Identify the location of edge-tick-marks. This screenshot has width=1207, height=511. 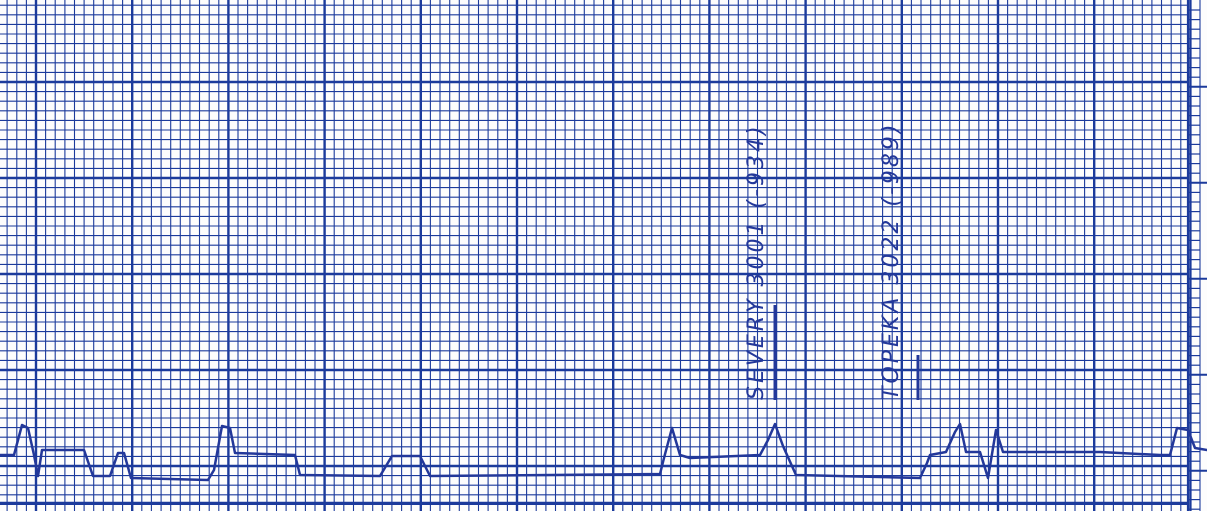
(1197, 259).